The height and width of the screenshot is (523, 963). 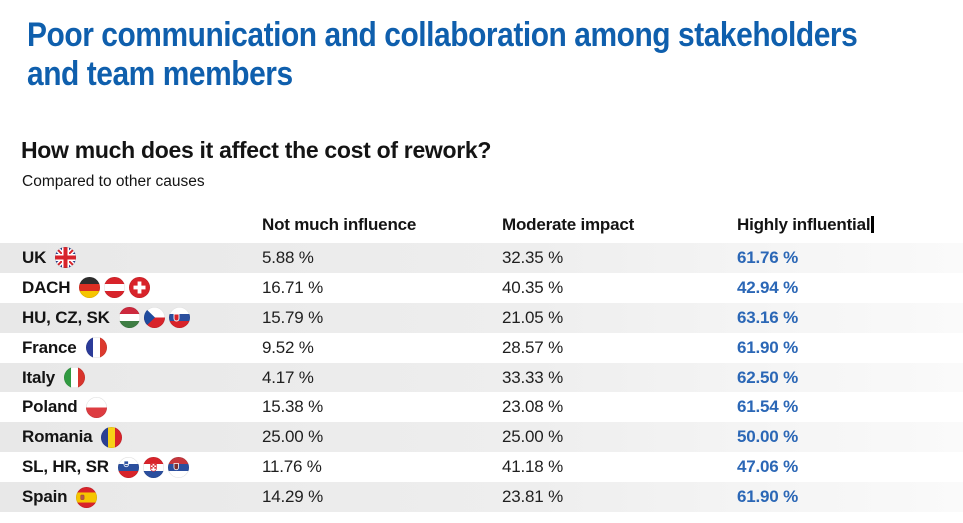 I want to click on flag-ro-icon, so click(x=112, y=437).